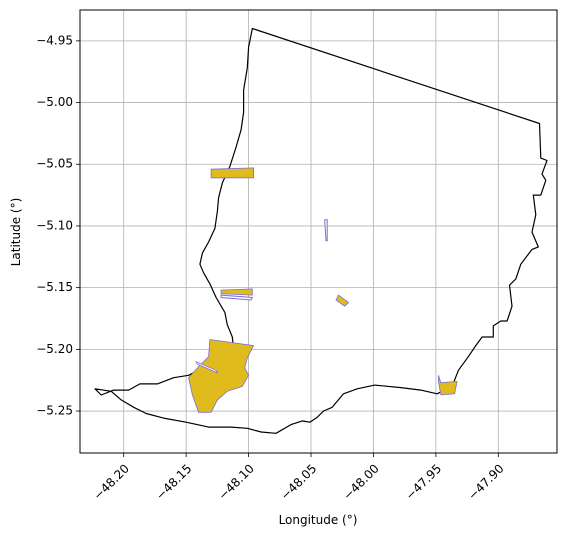 This screenshot has width=587, height=536. Describe the element at coordinates (54, 287) in the screenshot. I see `y-tick-label: −5.15` at that location.